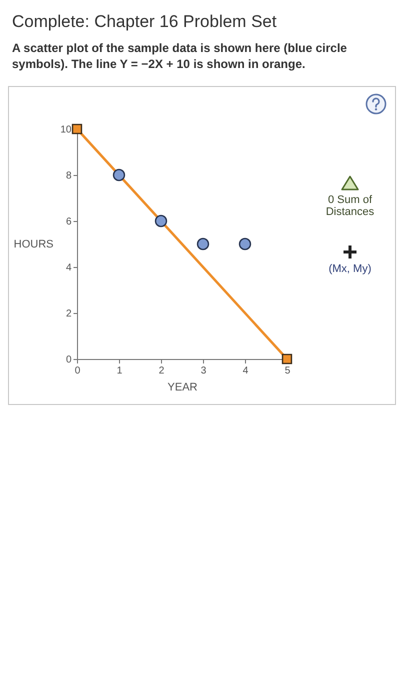  I want to click on y-tick-label: 8, so click(69, 176).